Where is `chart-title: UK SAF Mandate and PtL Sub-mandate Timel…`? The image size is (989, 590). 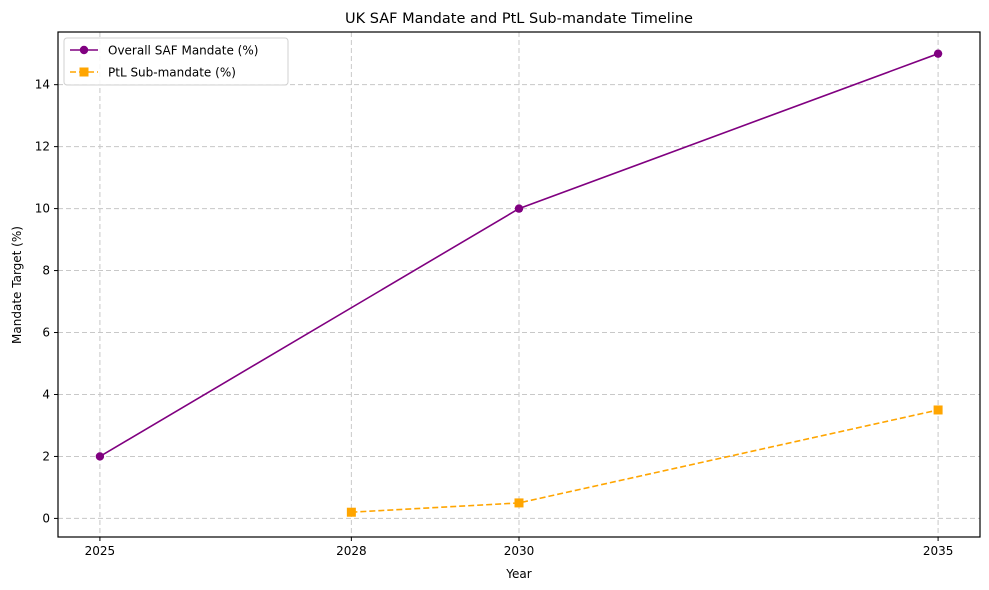
chart-title: UK SAF Mandate and PtL Sub-mandate Timel… is located at coordinates (519, 19).